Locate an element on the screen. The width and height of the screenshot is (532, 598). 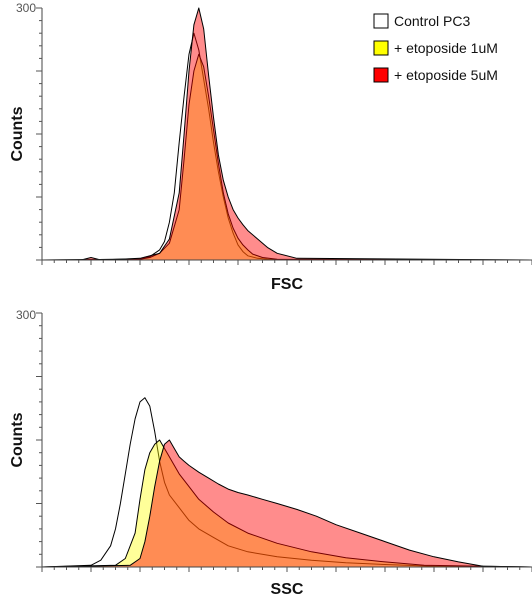
legend-swatch-etoposide-1um is located at coordinates (381, 48).